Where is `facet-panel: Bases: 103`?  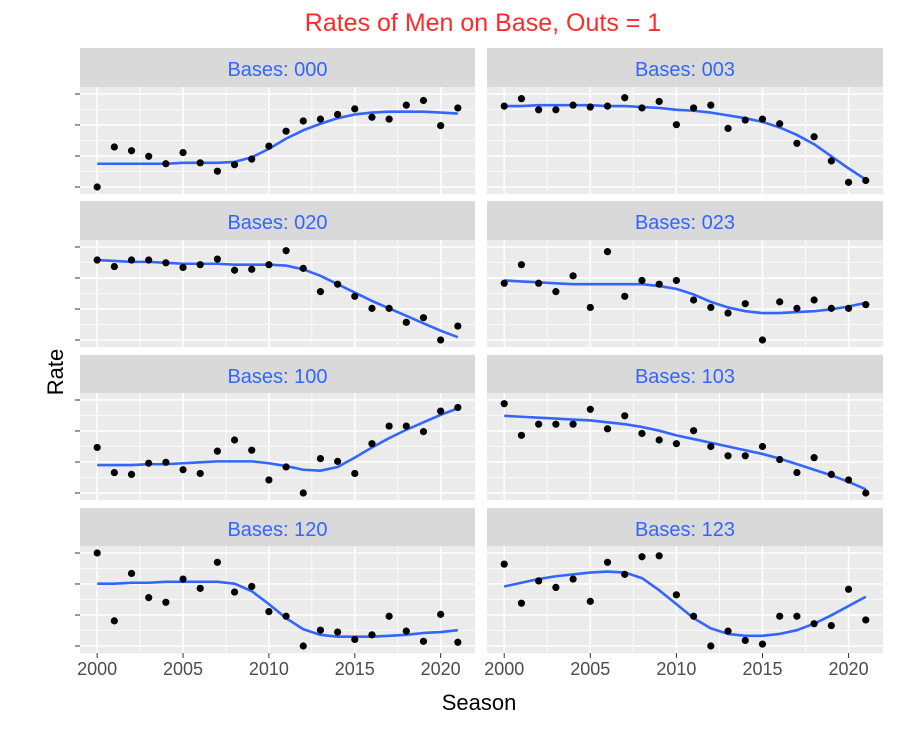 facet-panel: Bases: 103 is located at coordinates (685, 427).